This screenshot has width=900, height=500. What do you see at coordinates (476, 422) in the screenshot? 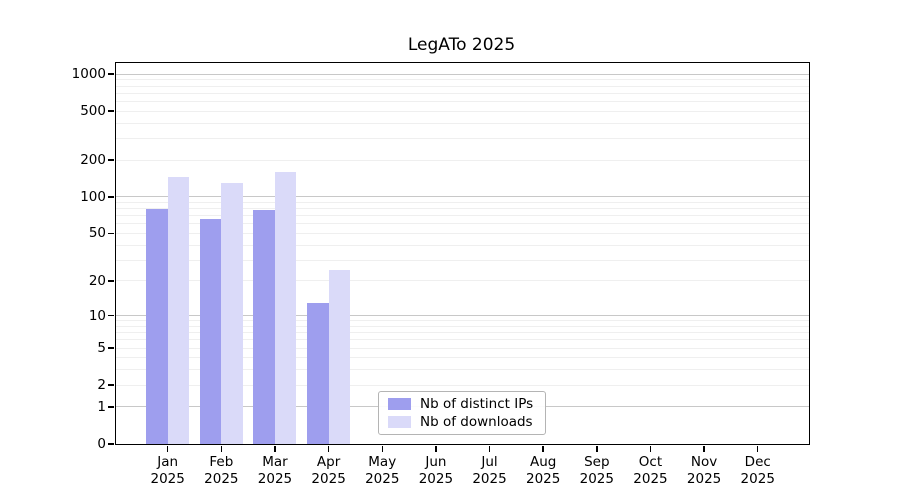
I see `legend-label-downloads: Nb of downloads` at bounding box center [476, 422].